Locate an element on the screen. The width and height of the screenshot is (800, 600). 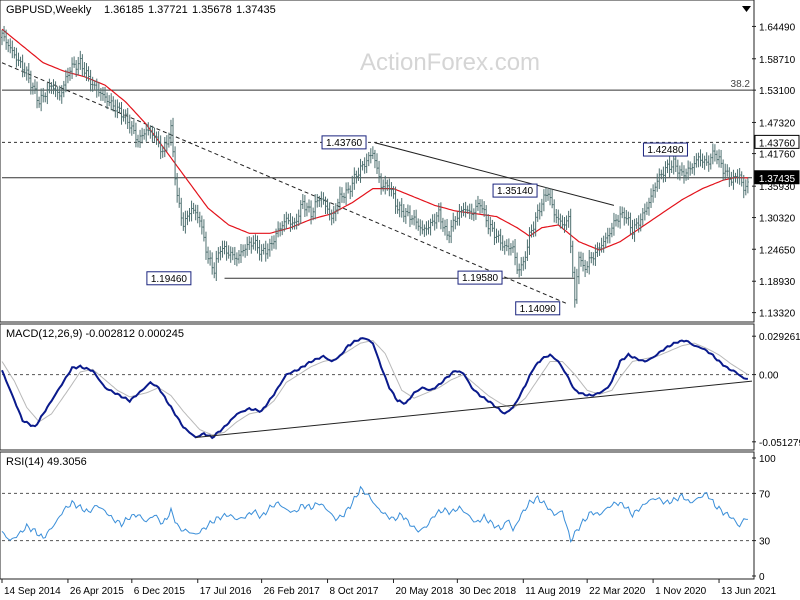
price-annotation-label: 1.14090 is located at coordinates (538, 309).